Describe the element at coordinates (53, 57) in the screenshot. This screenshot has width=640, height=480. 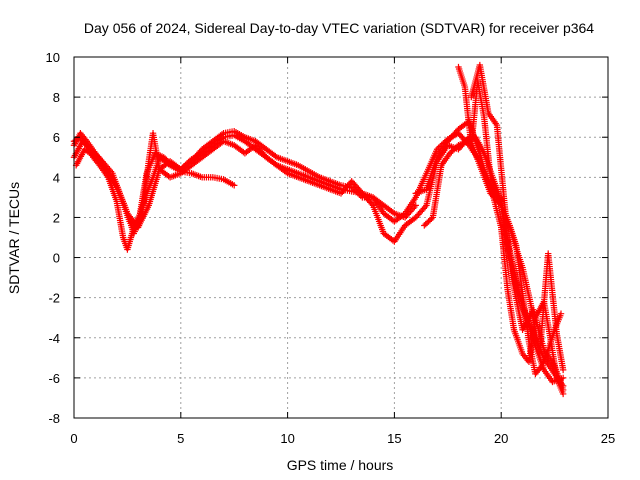
I see `y-tick-label-9: 10` at that location.